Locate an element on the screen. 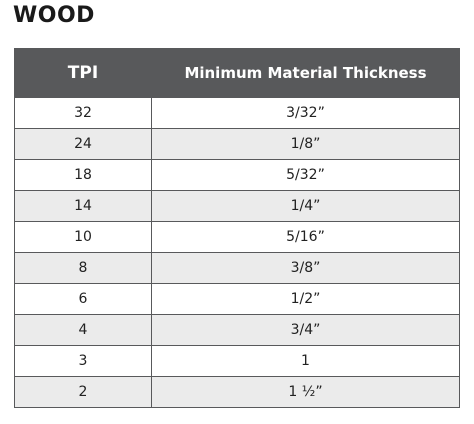  table-row: 18 5/32” is located at coordinates (237, 175).